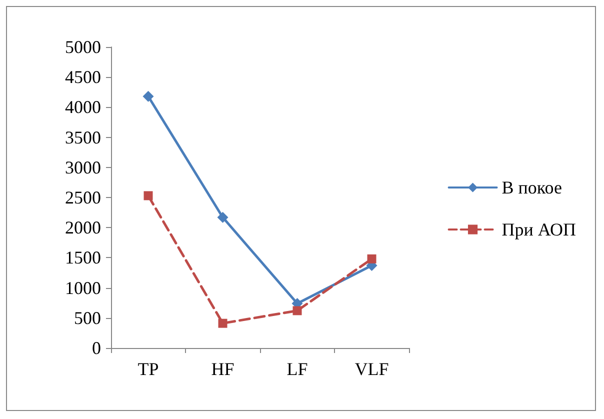  I want to click on y-tick-label: 1500, so click(83, 258).